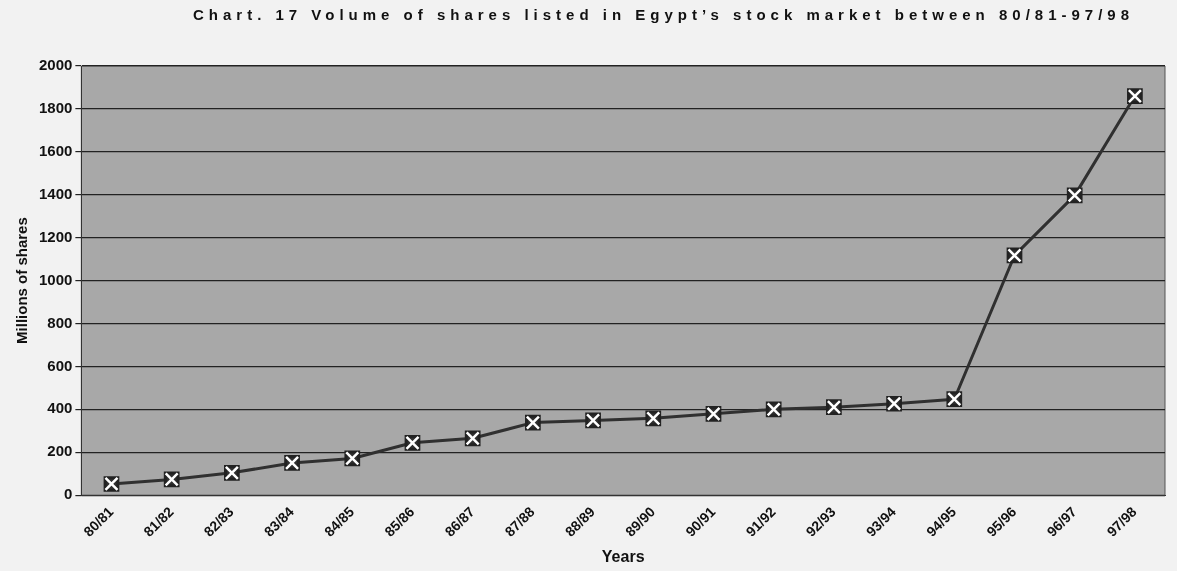 This screenshot has height=571, width=1177. Describe the element at coordinates (55, 236) in the screenshot. I see `y-tick-label: 1200` at that location.